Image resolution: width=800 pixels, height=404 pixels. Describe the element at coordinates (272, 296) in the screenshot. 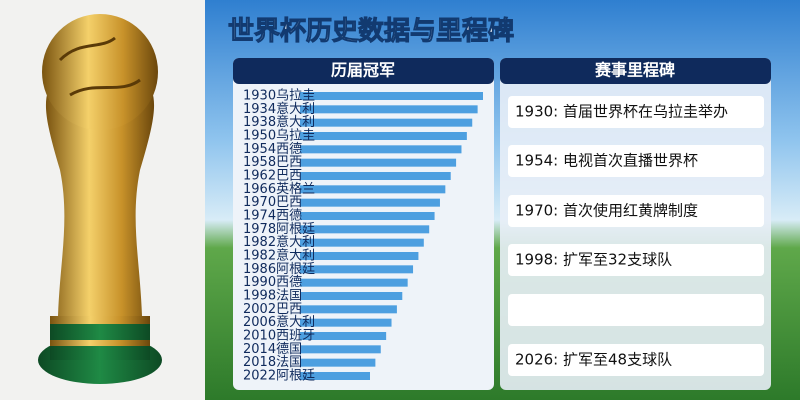

I see `champion: 1998法国` at that location.